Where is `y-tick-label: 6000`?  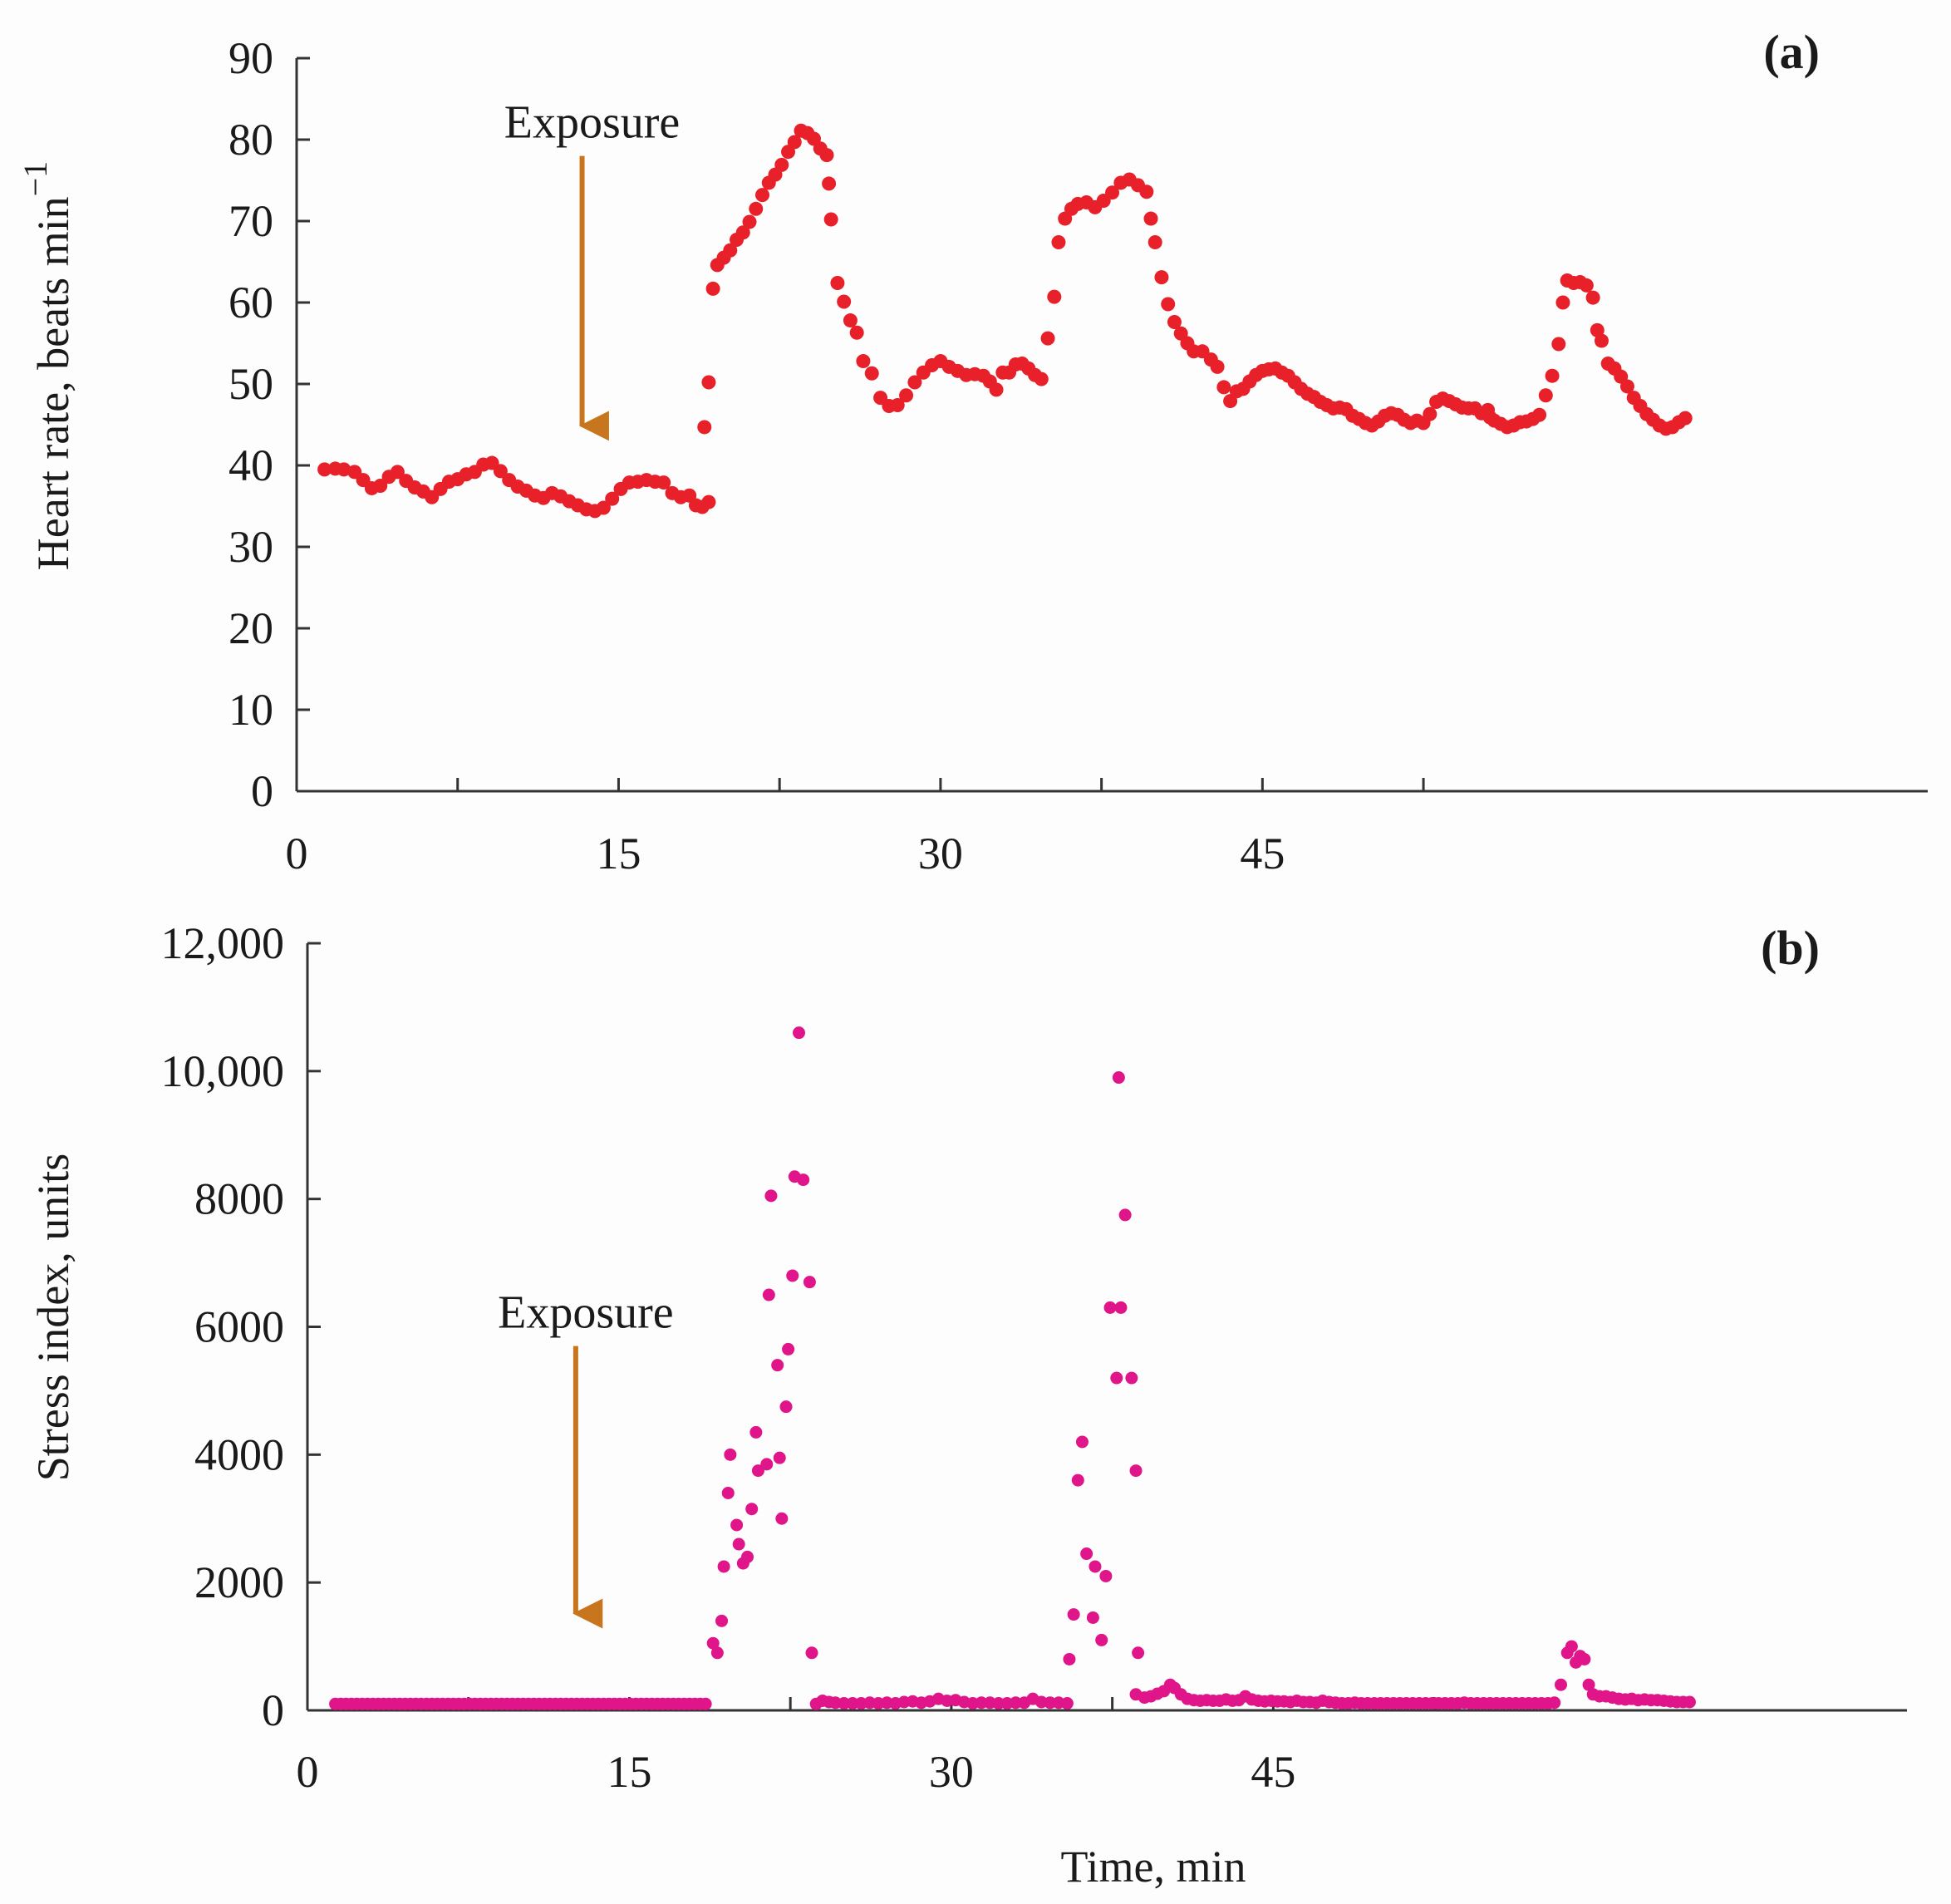 y-tick-label: 6000 is located at coordinates (239, 1327).